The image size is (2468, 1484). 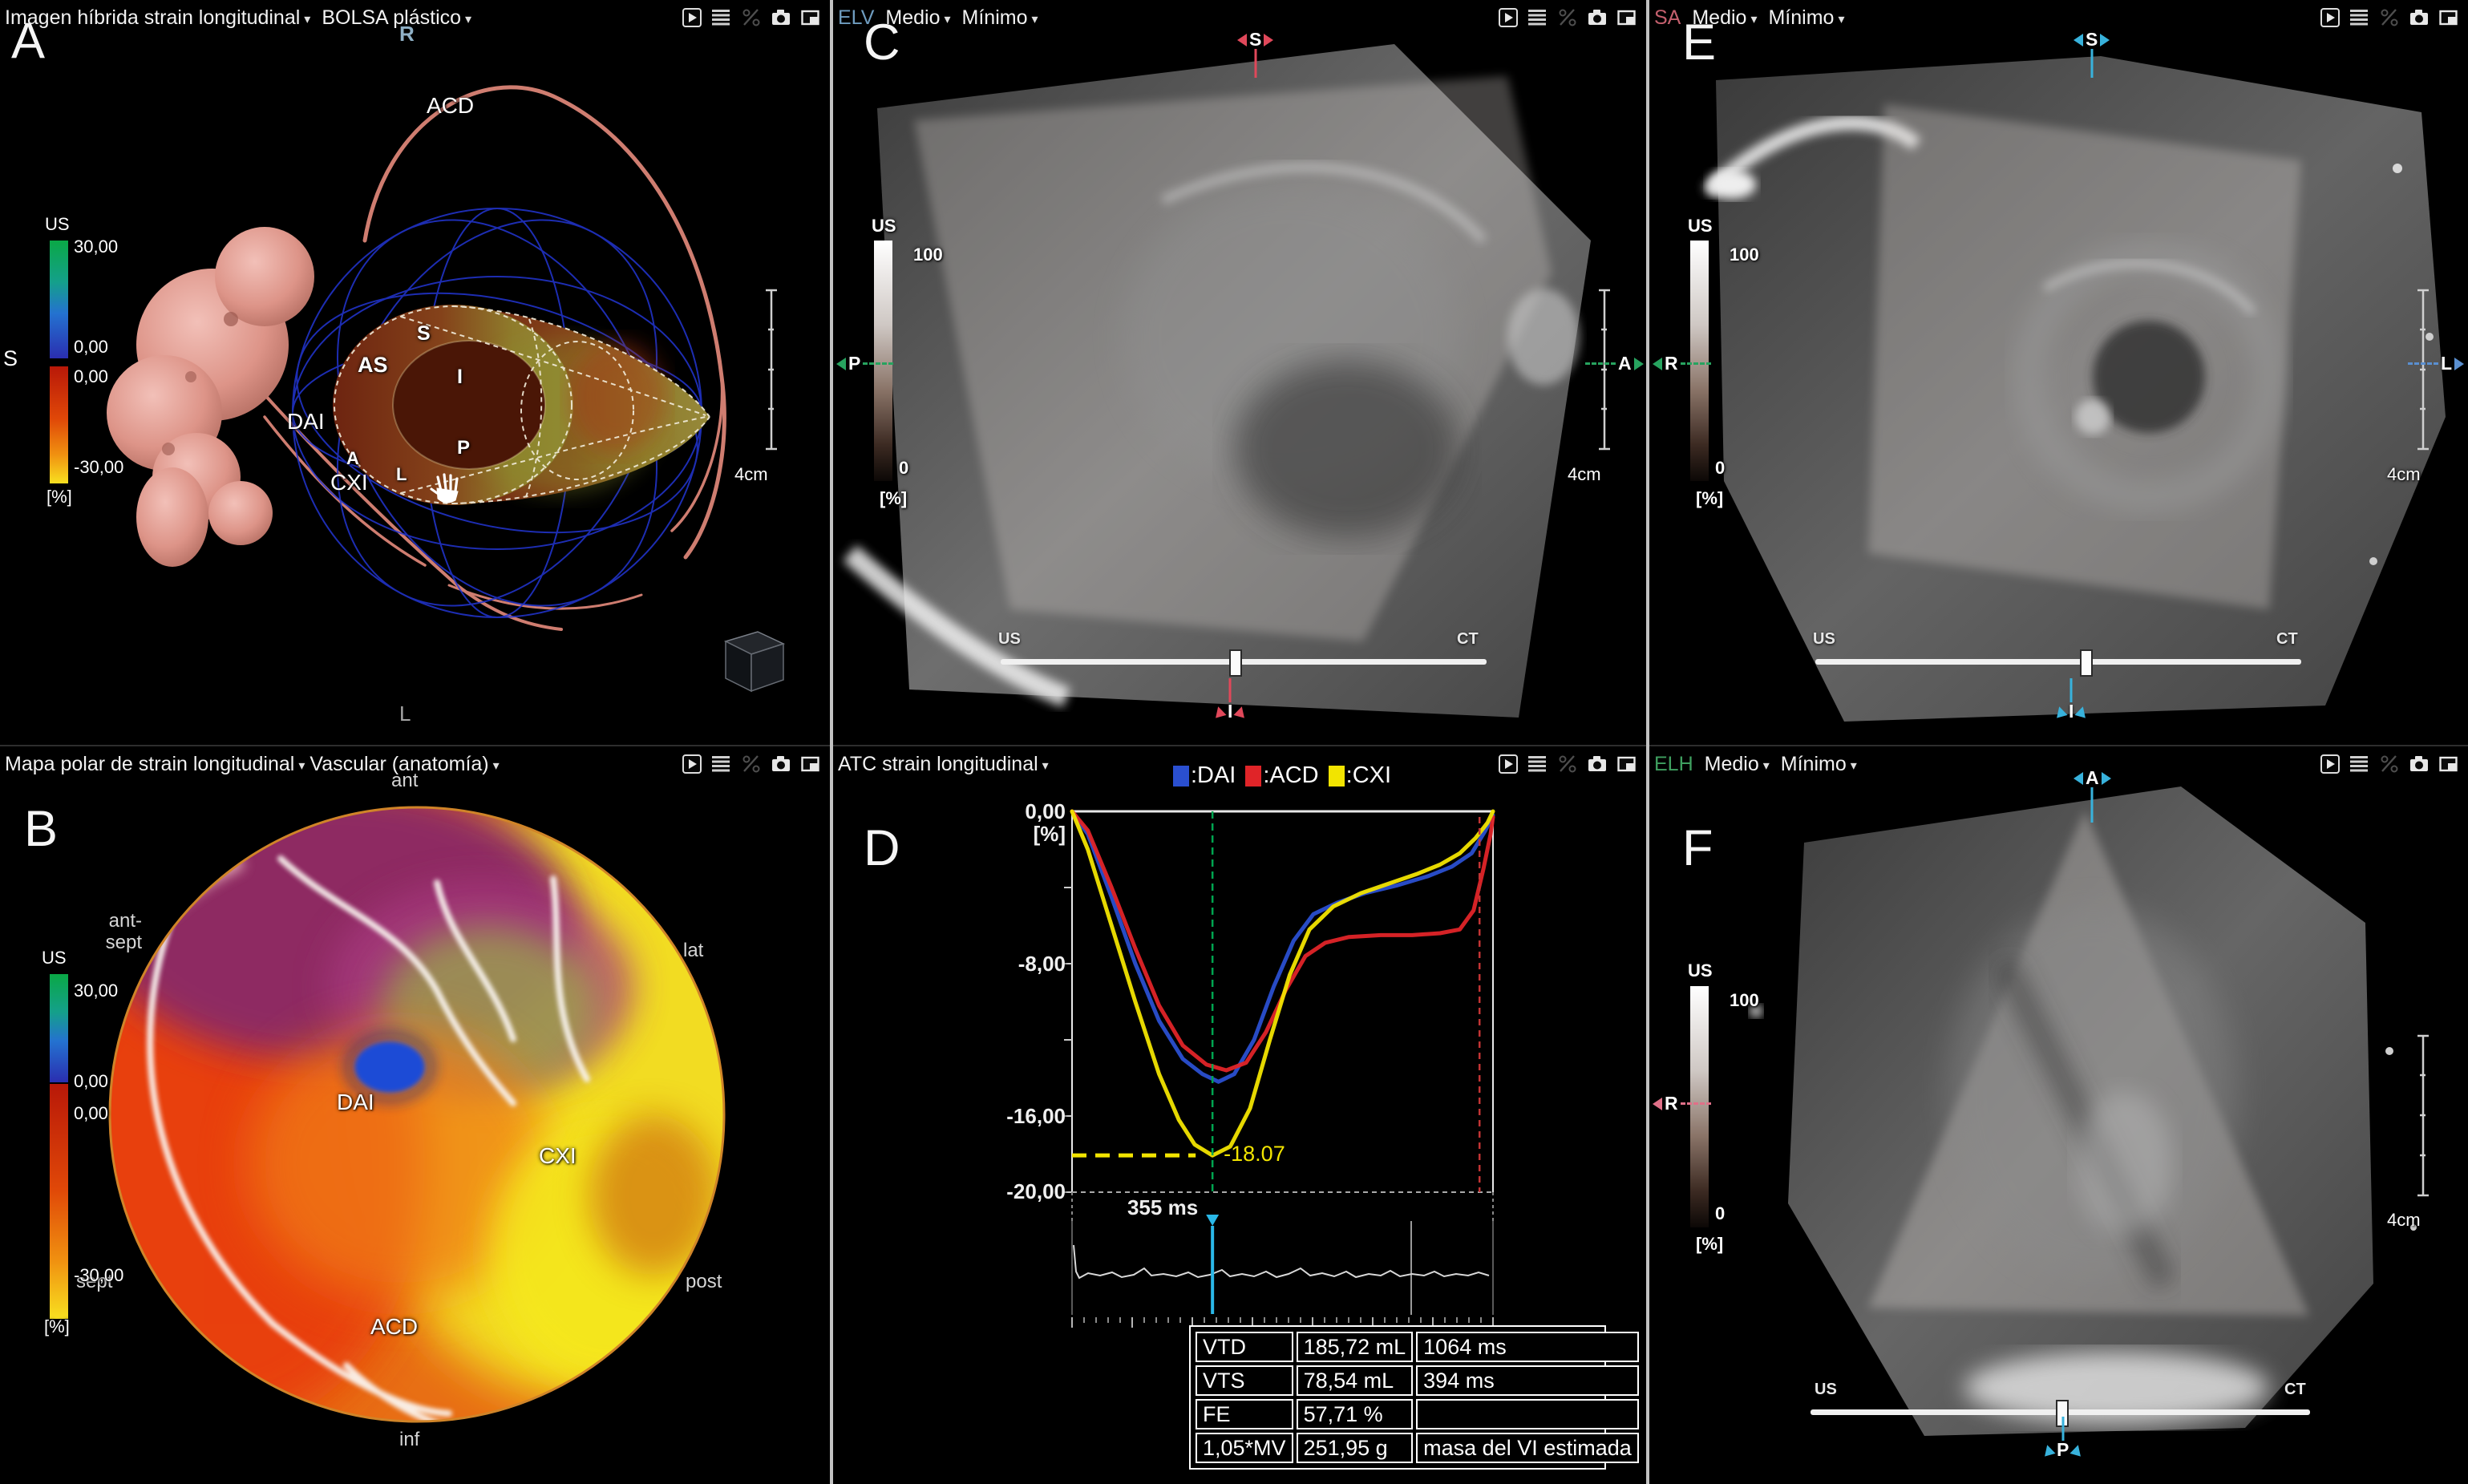 I want to click on orientation-letter: R, so click(x=1671, y=1103).